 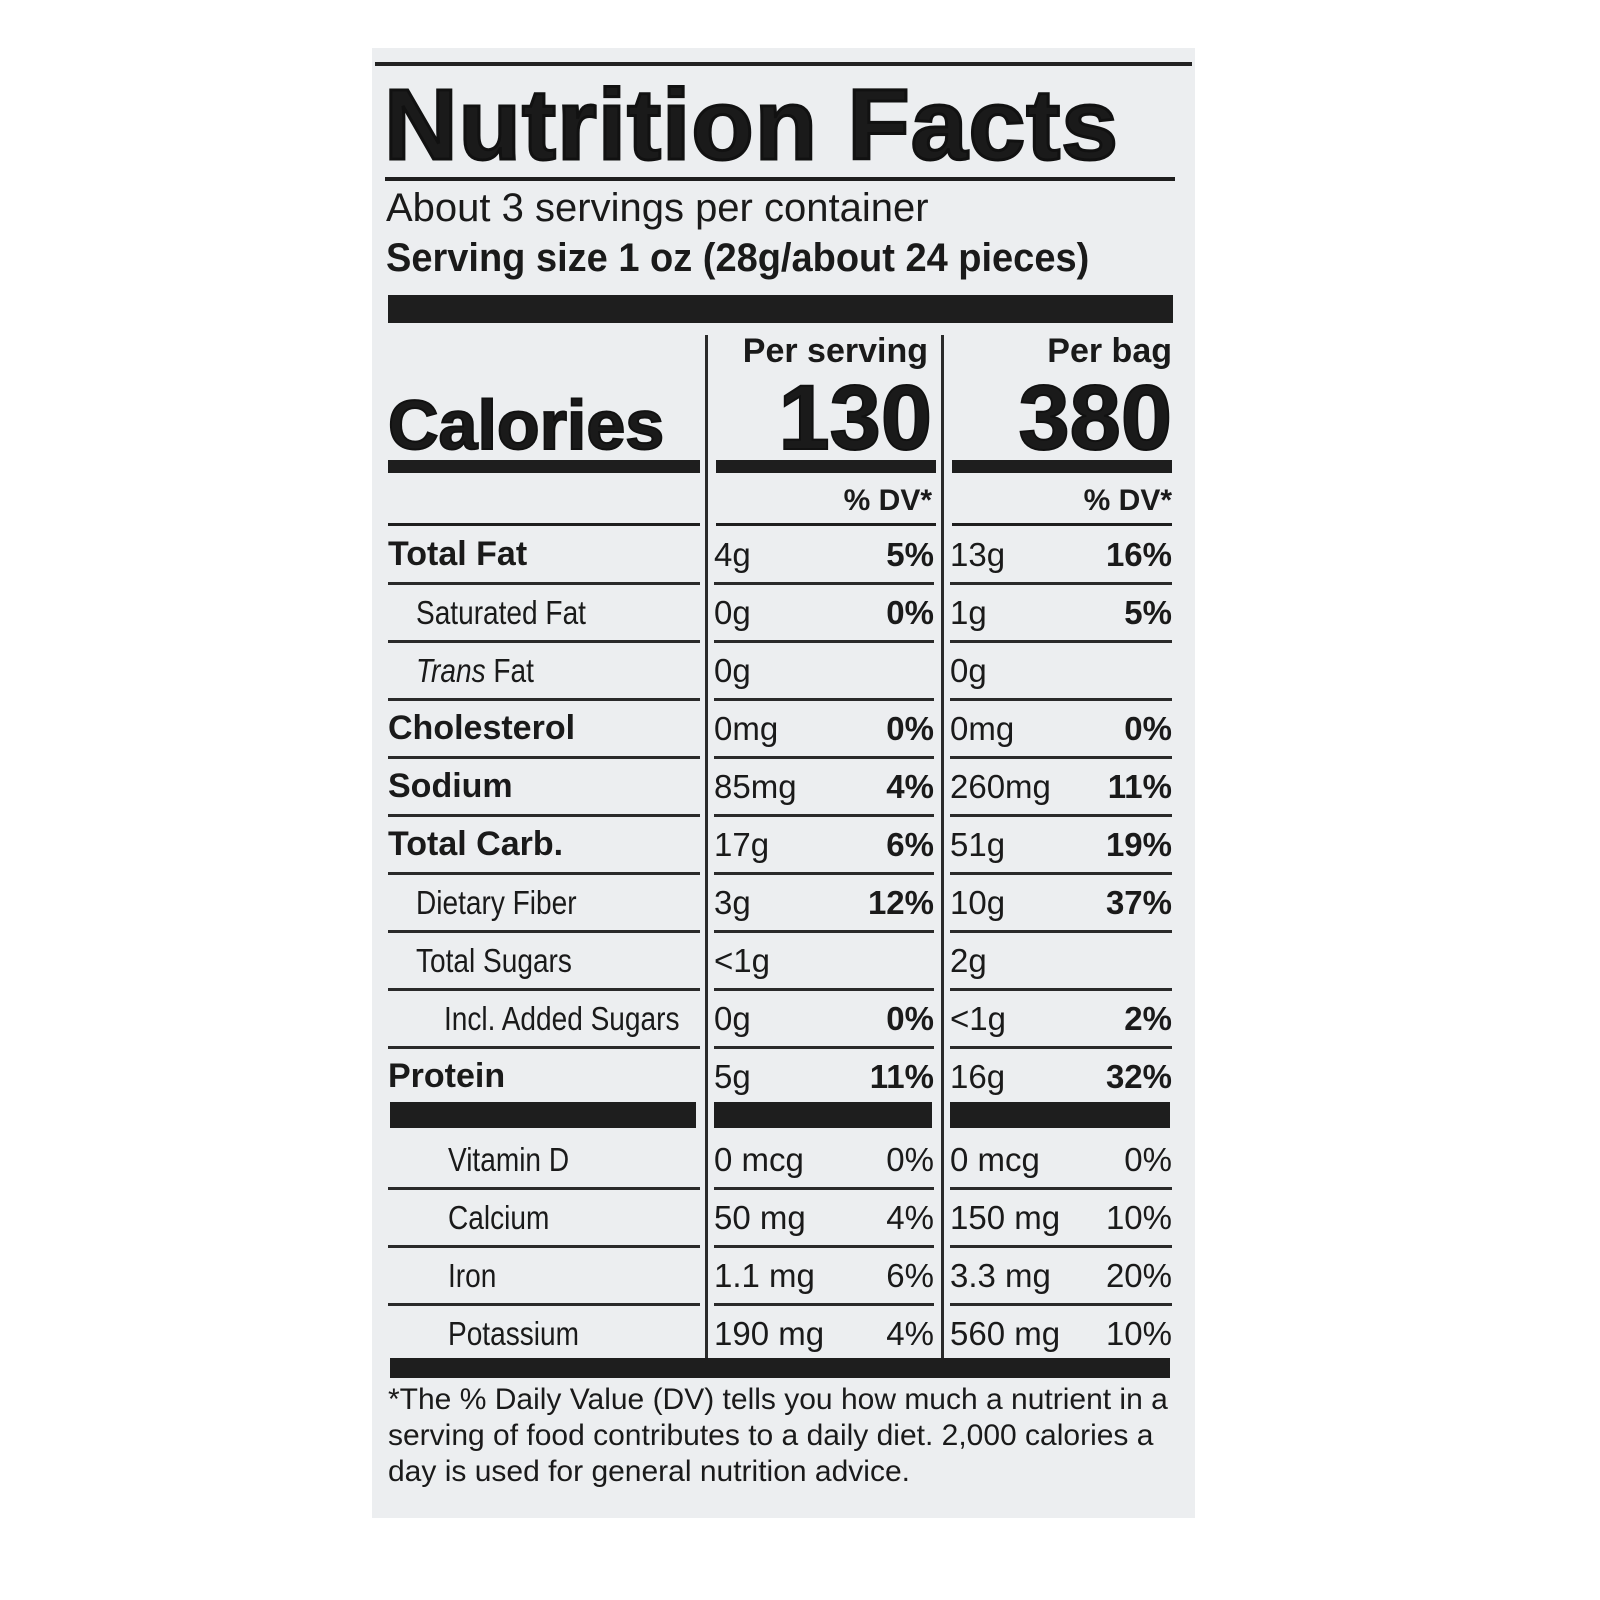 I want to click on nutrient-name-cell: Cholesterol, so click(x=544, y=730).